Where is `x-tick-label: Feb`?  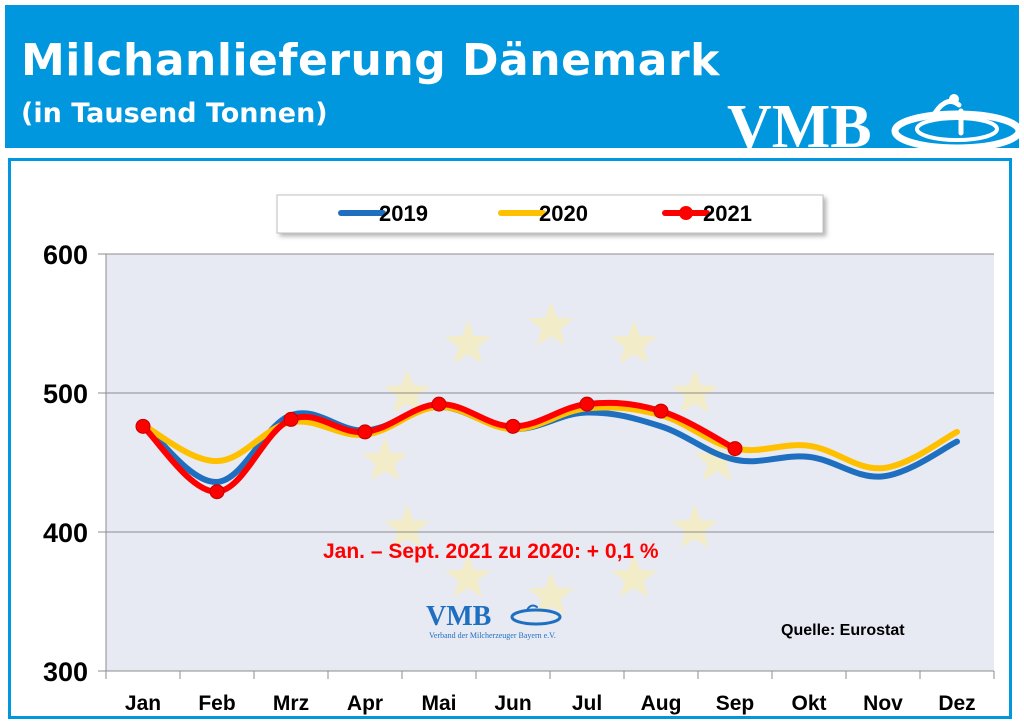
x-tick-label: Feb is located at coordinates (216, 703).